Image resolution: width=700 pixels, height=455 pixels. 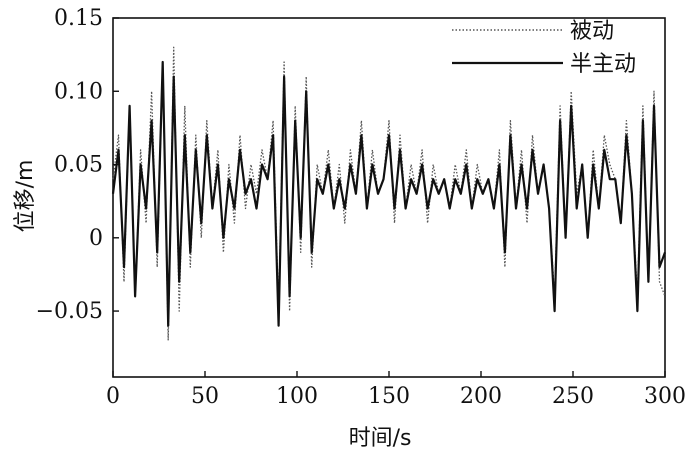 What do you see at coordinates (665, 396) in the screenshot?
I see `x-tick-label: 300` at bounding box center [665, 396].